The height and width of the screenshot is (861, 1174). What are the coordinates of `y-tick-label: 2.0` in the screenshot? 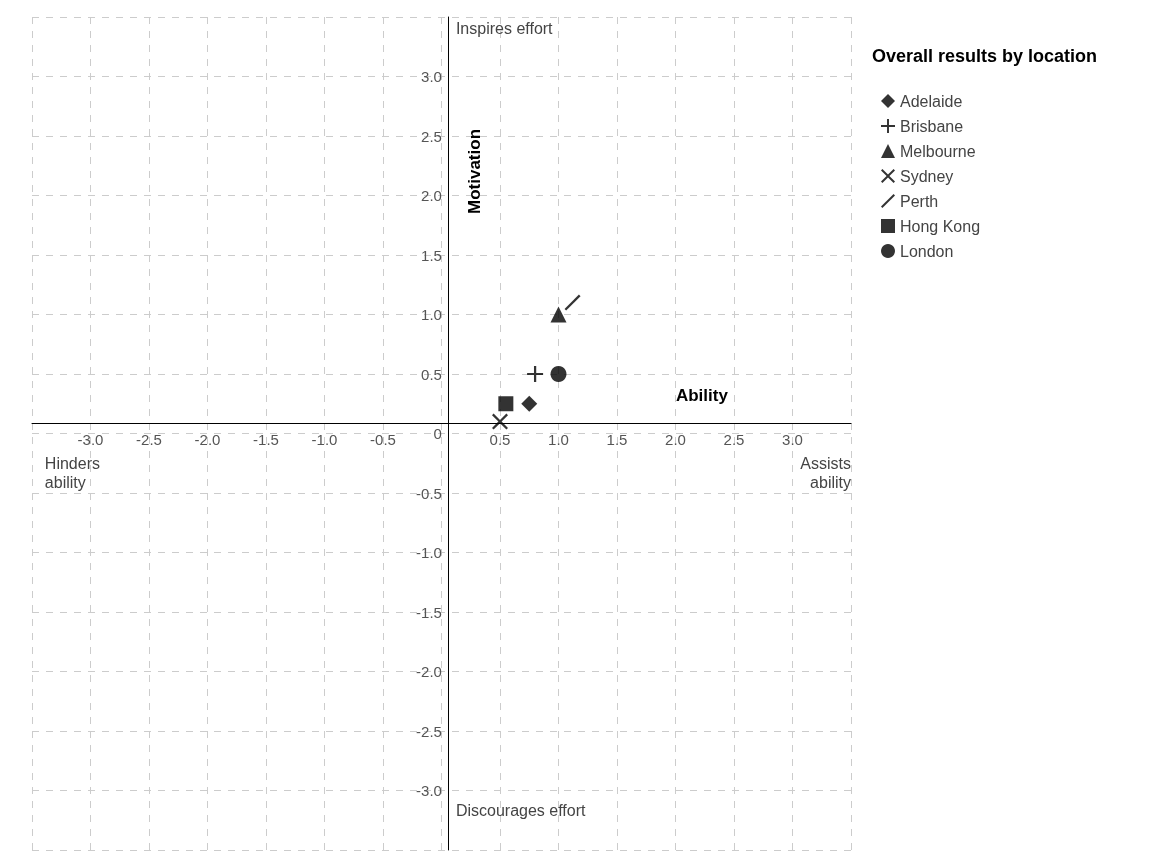 It's located at (431, 195).